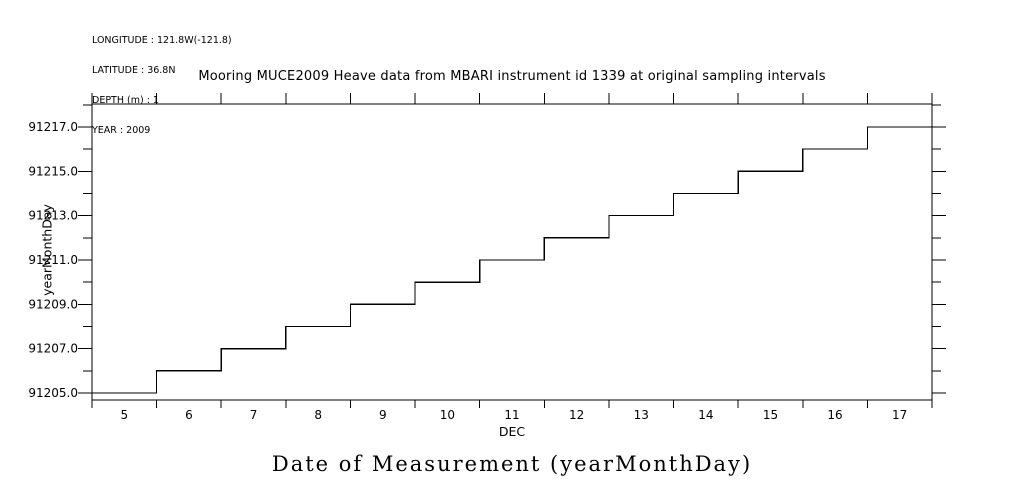  I want to click on y-tick-label: 91207.0, so click(53, 349).